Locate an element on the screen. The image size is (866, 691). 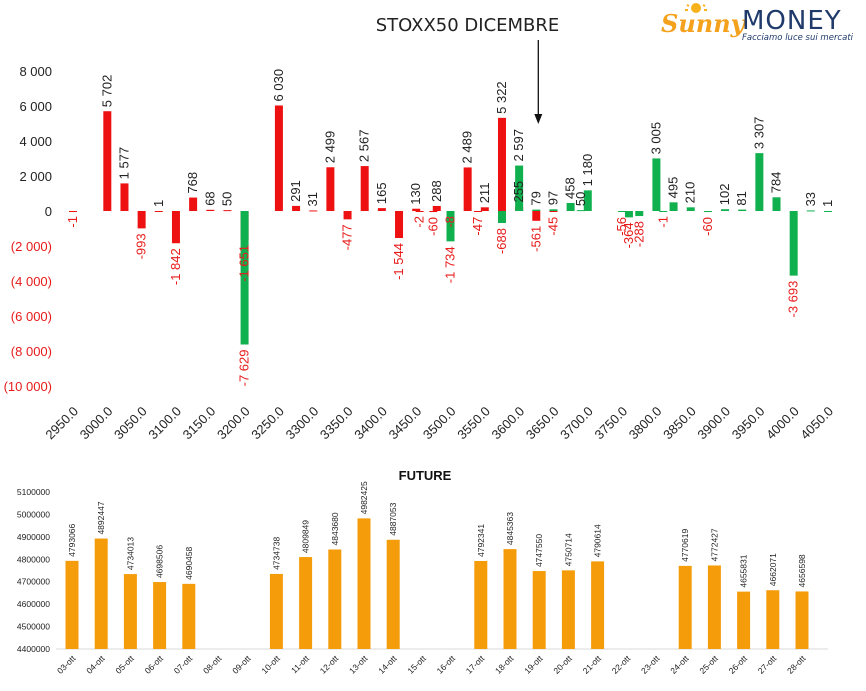
data-label: 79 is located at coordinates (535, 198).